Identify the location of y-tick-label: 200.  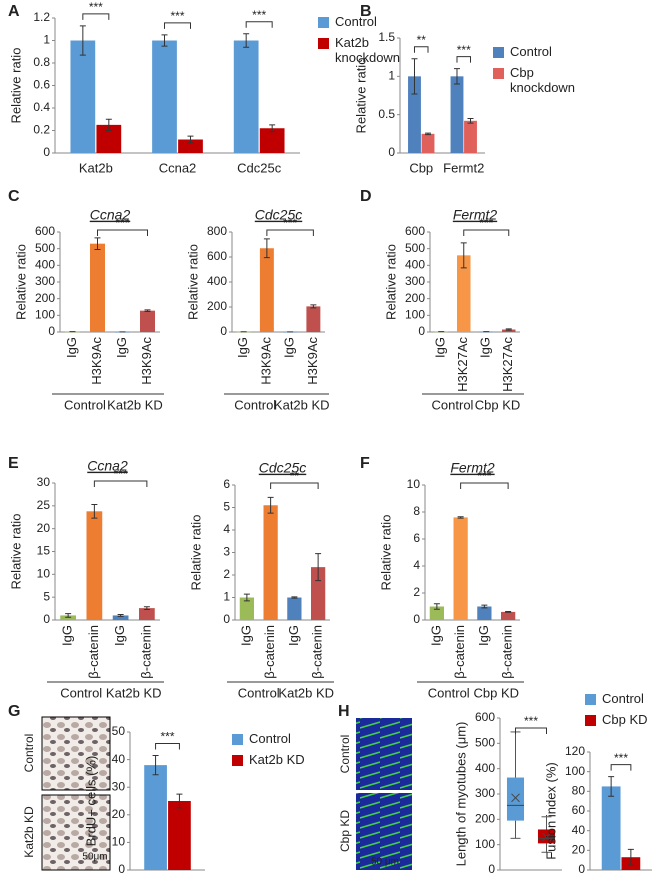
(485, 819).